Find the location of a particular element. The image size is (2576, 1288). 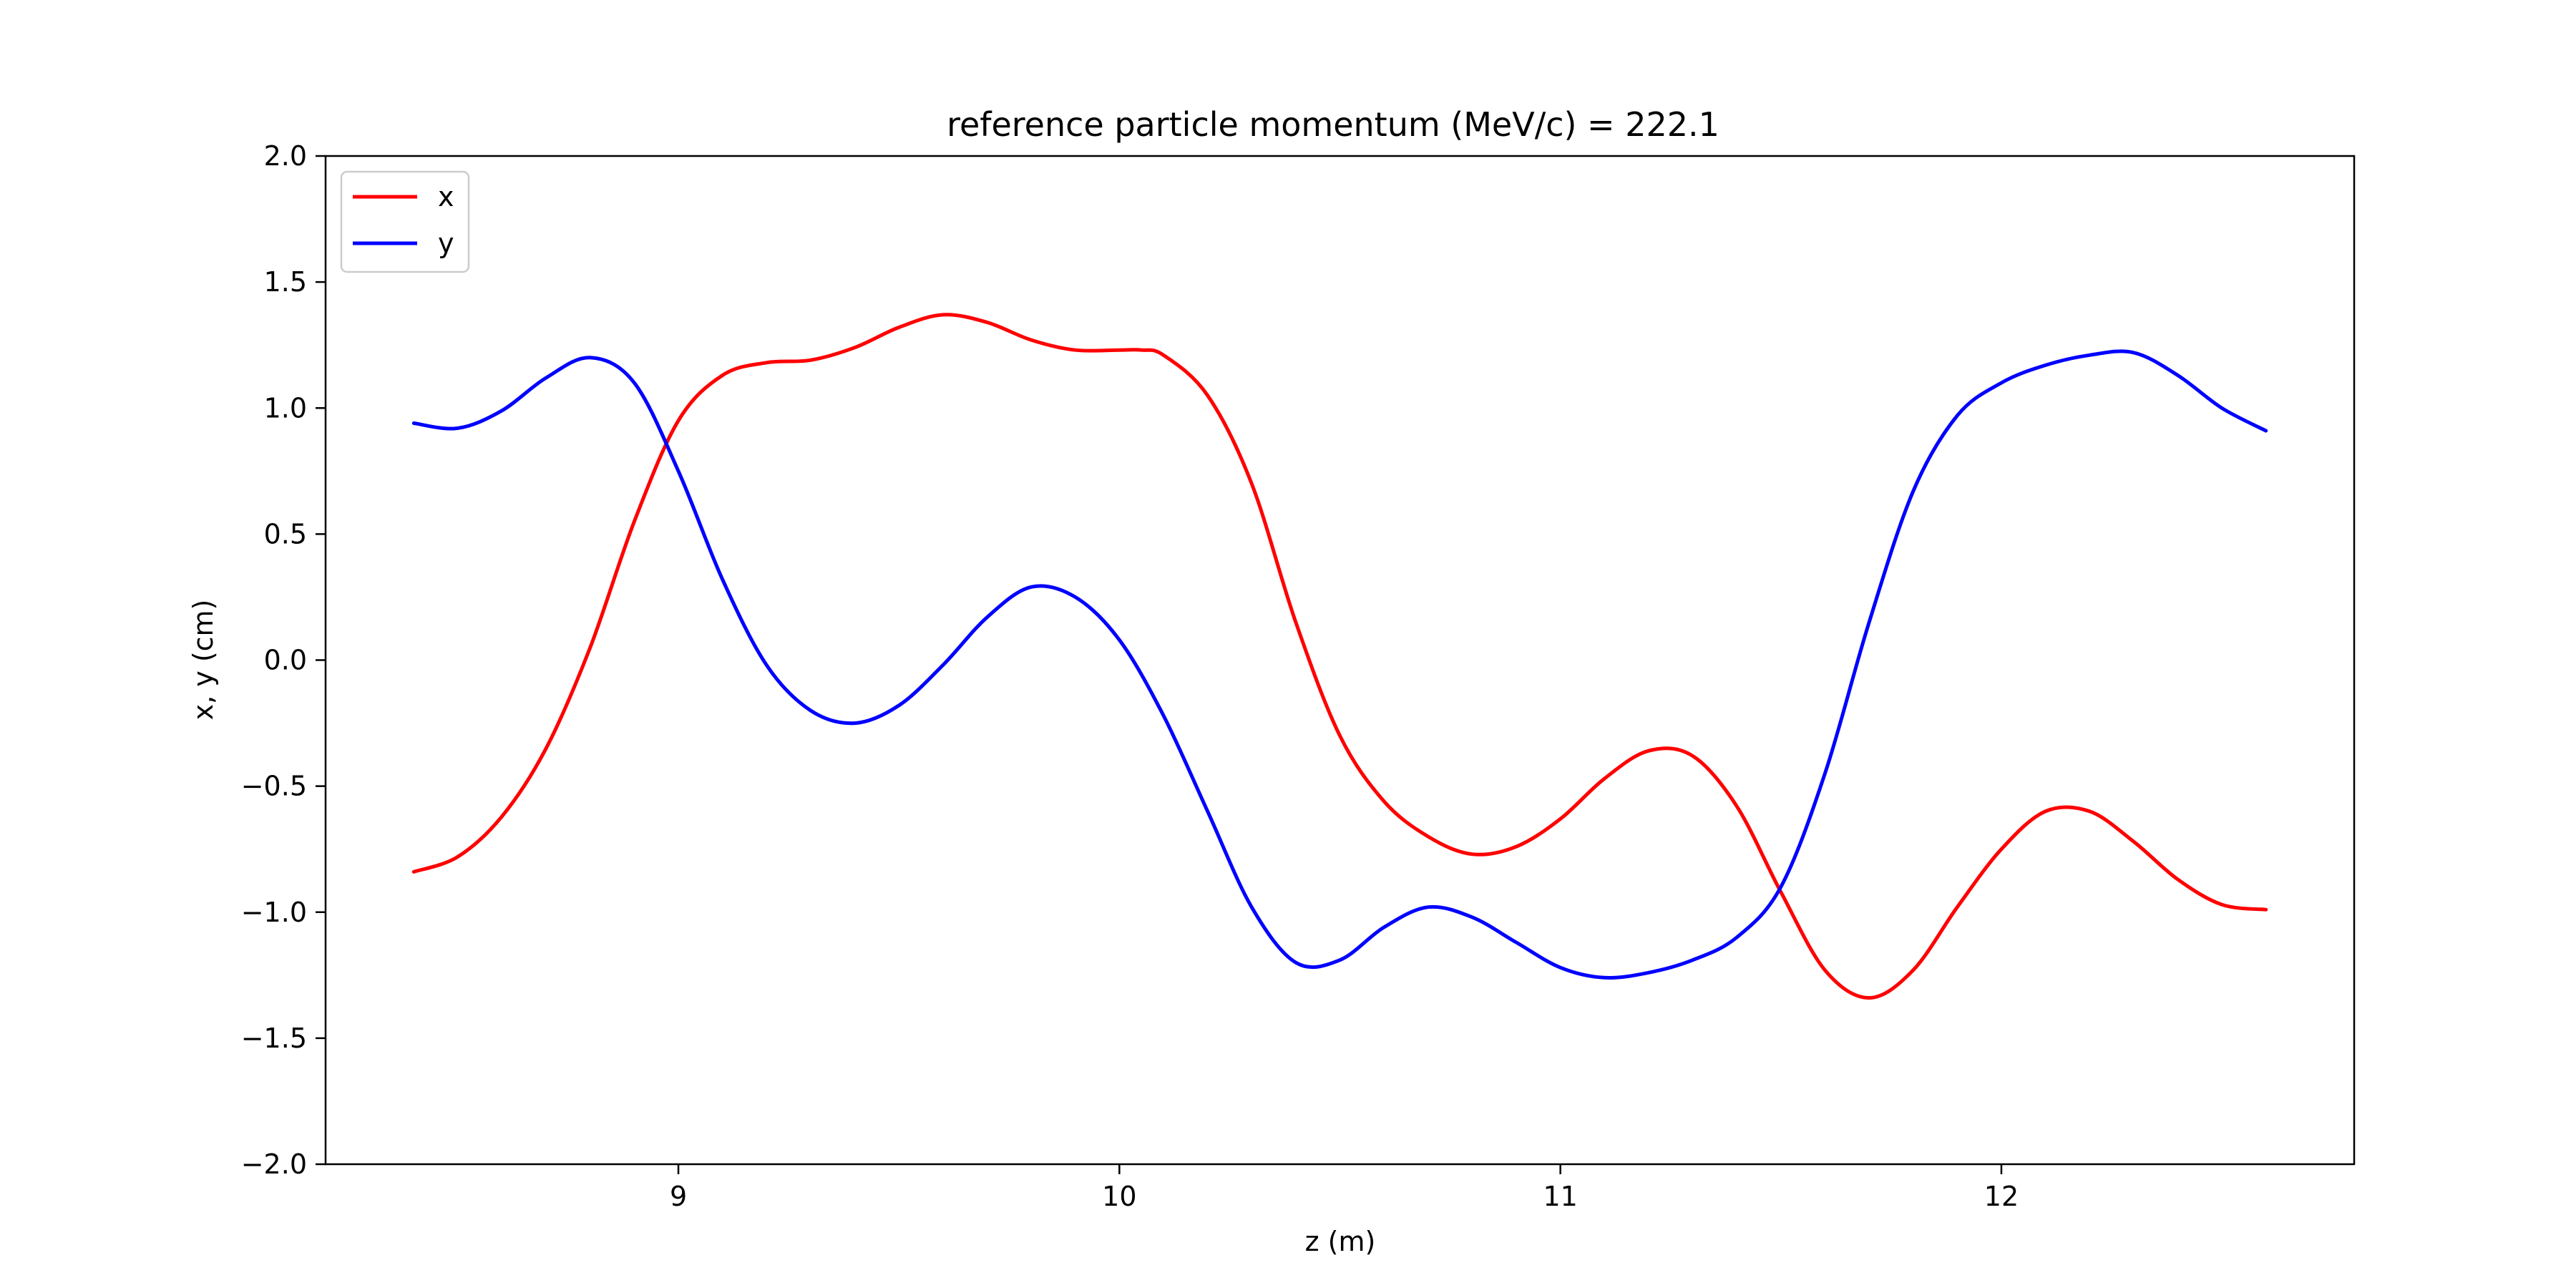

legend-label-y: y is located at coordinates (446, 243).